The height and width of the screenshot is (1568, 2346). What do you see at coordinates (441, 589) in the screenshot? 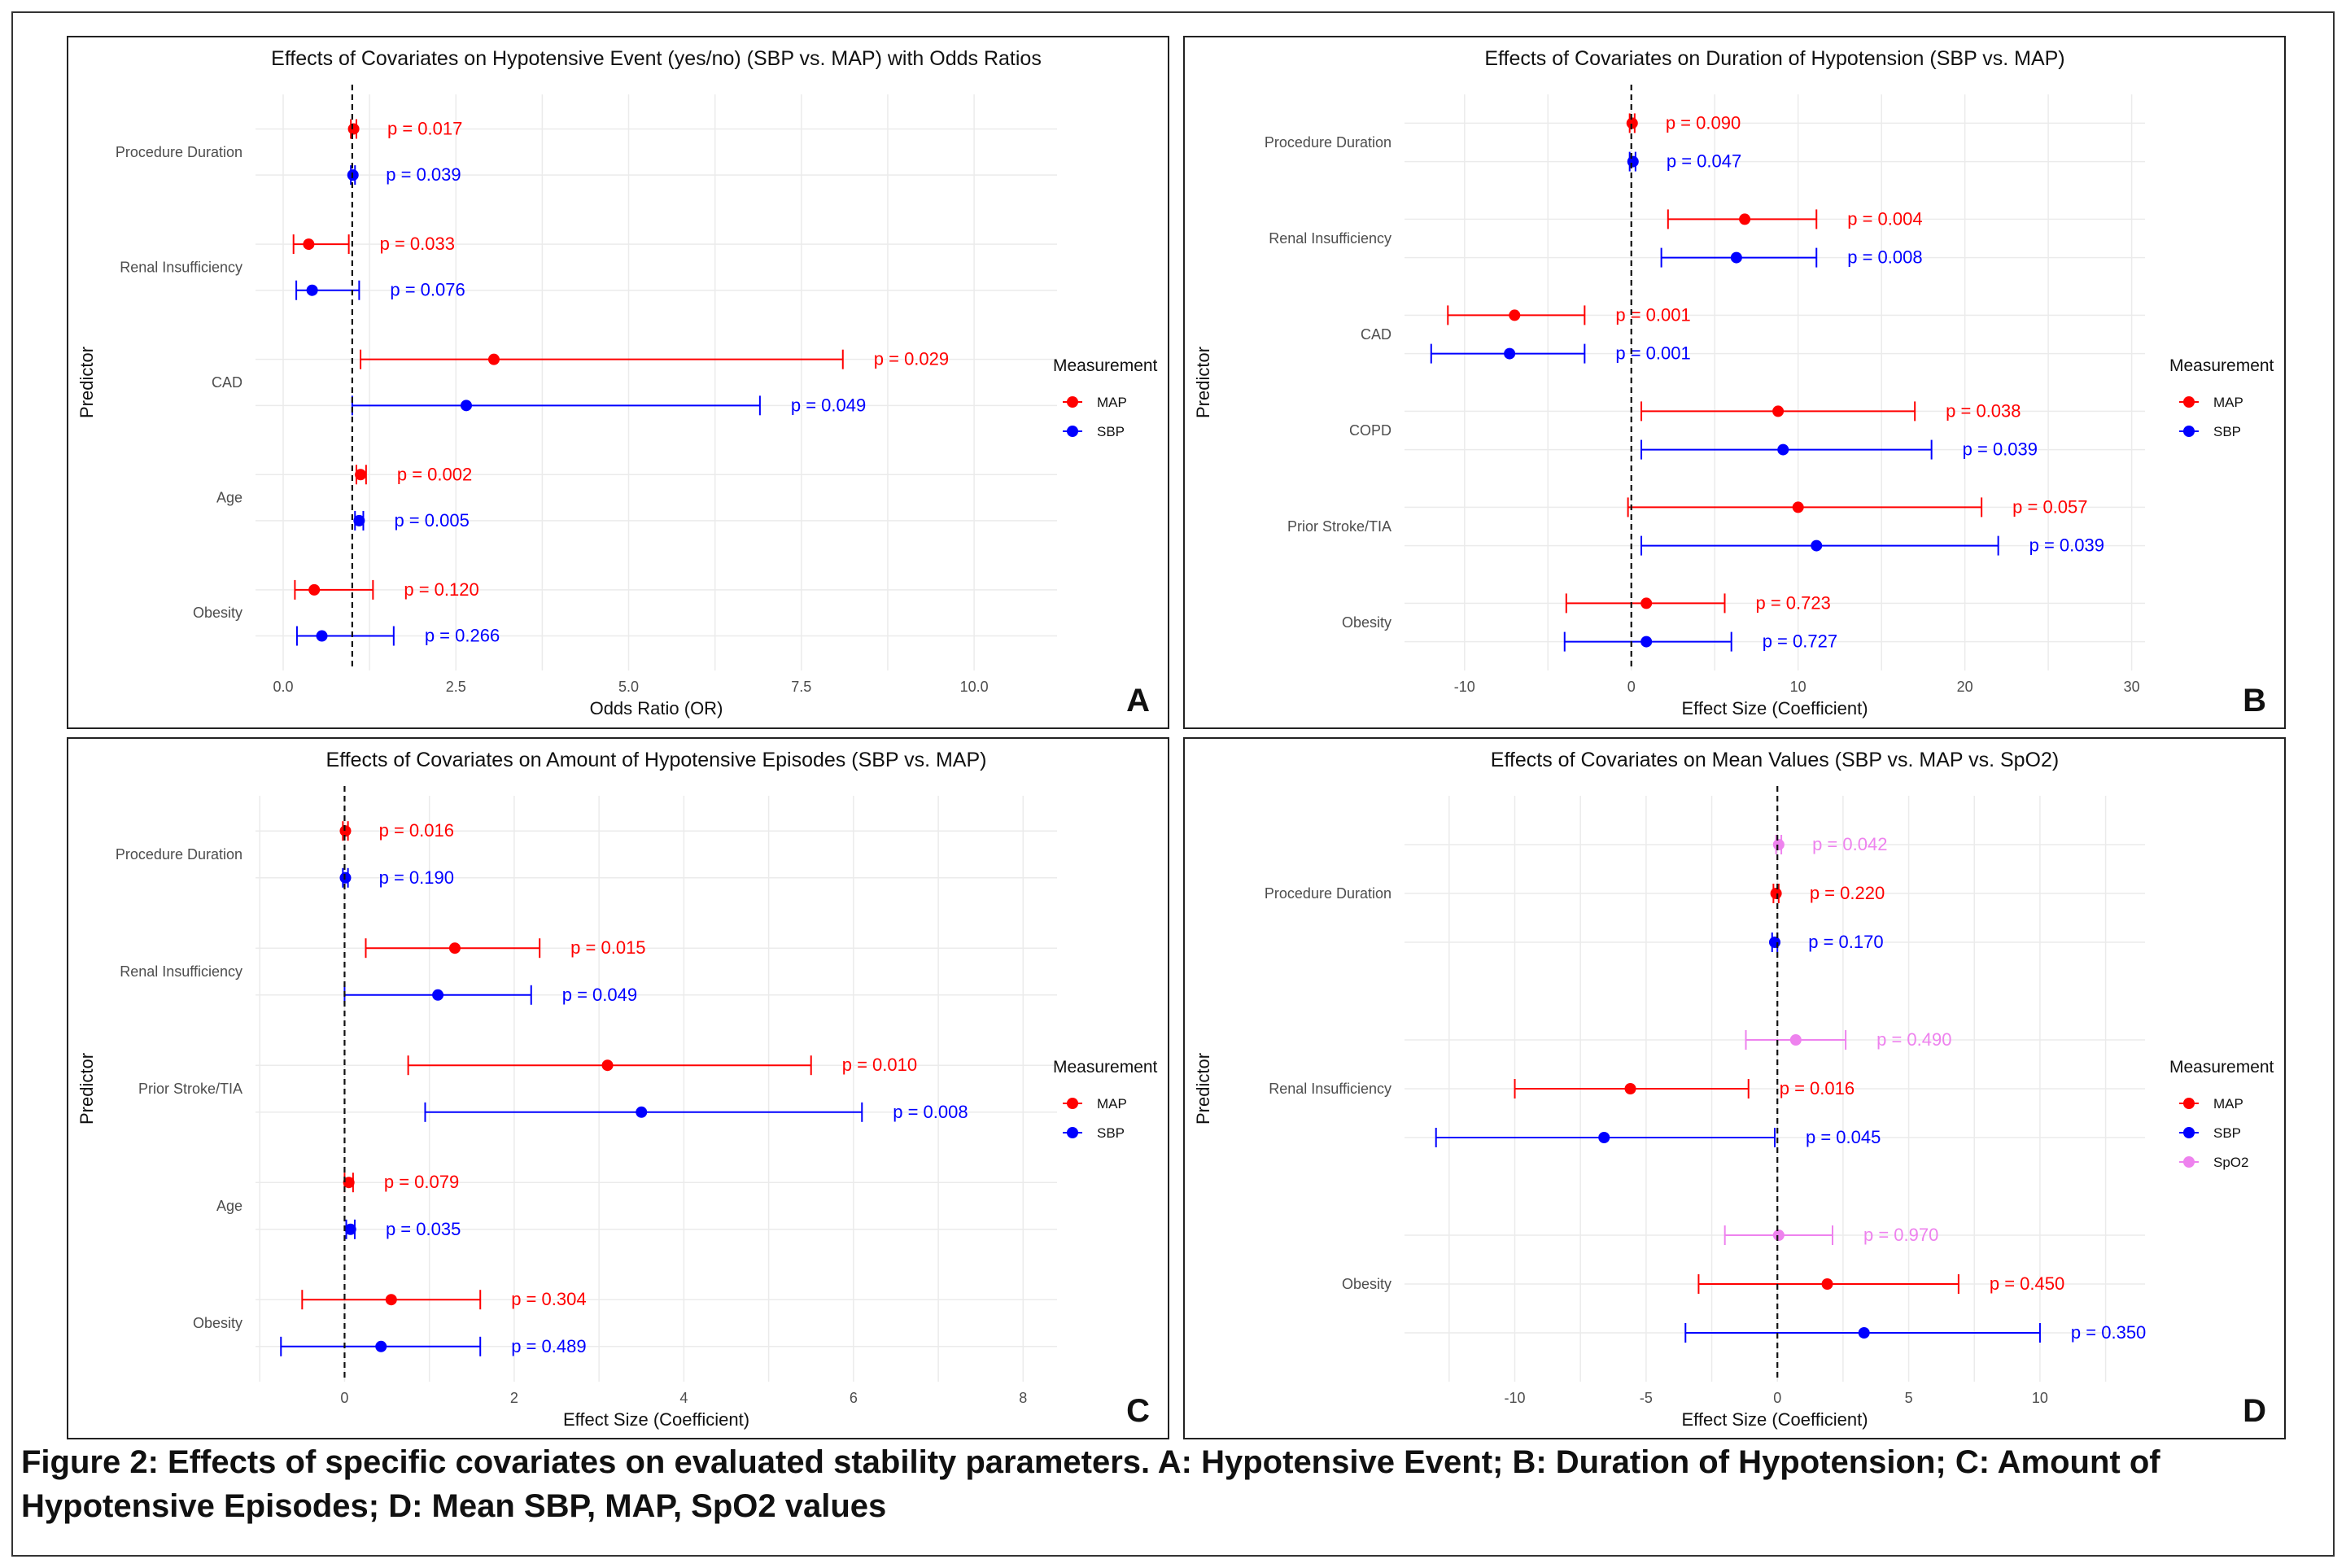
I see `p-value-label: p = 0.120` at bounding box center [441, 589].